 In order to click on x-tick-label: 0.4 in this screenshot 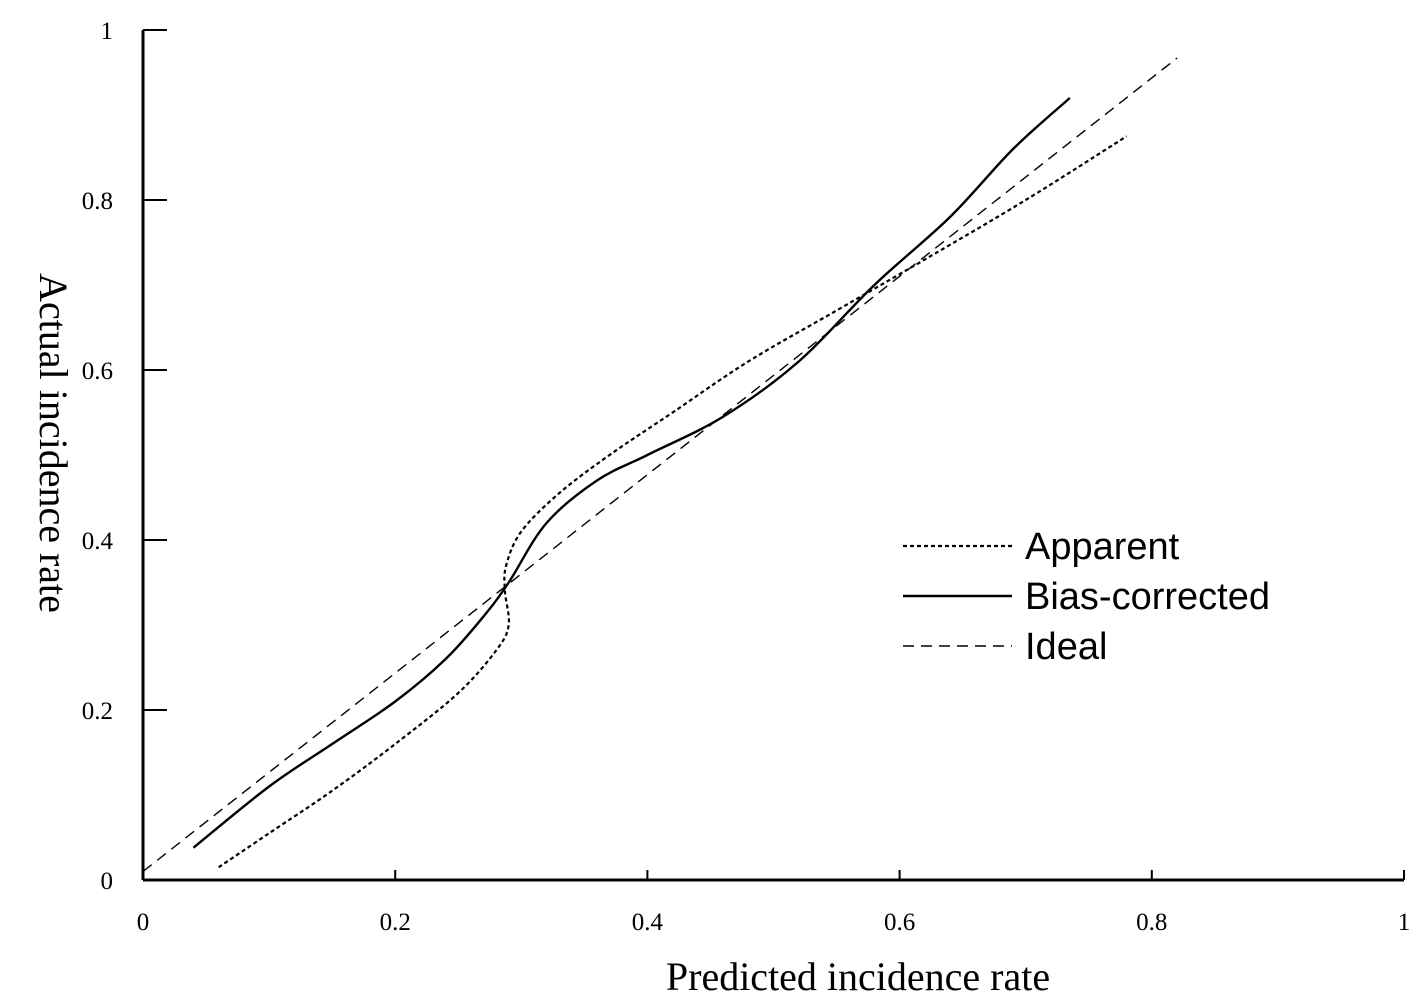, I will do `click(648, 922)`.